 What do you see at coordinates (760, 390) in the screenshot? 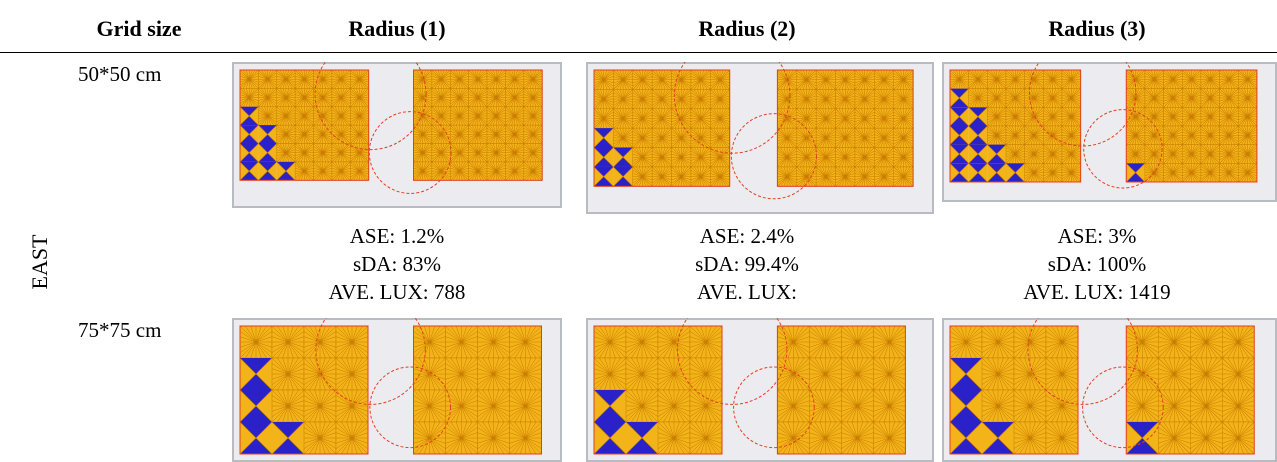
I see `thumb-75-r2` at bounding box center [760, 390].